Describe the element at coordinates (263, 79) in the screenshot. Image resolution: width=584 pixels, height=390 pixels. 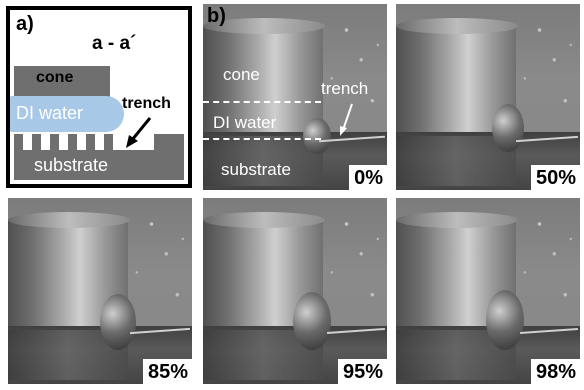
I see `cone-cylinder` at that location.